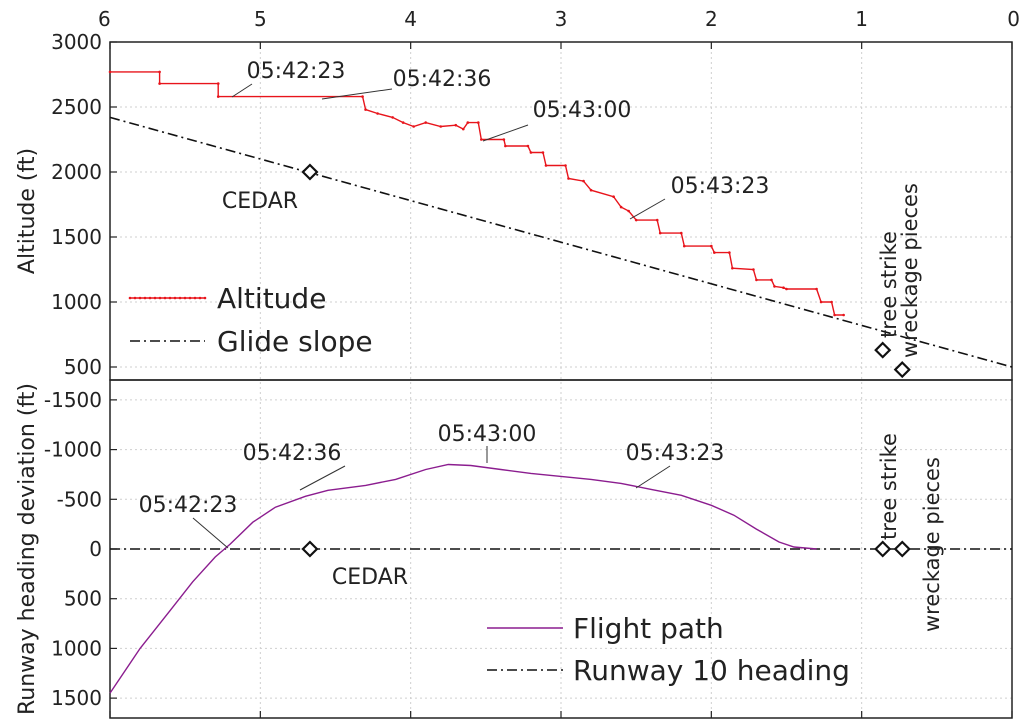 The width and height of the screenshot is (1024, 723). What do you see at coordinates (410, 19) in the screenshot?
I see `x-tick-label: 4` at bounding box center [410, 19].